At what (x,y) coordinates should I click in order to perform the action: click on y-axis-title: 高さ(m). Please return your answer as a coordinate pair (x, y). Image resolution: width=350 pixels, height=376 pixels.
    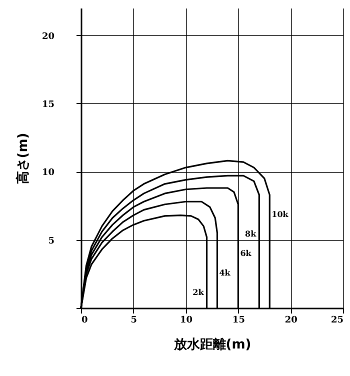
    Looking at the image, I should click on (22, 158).